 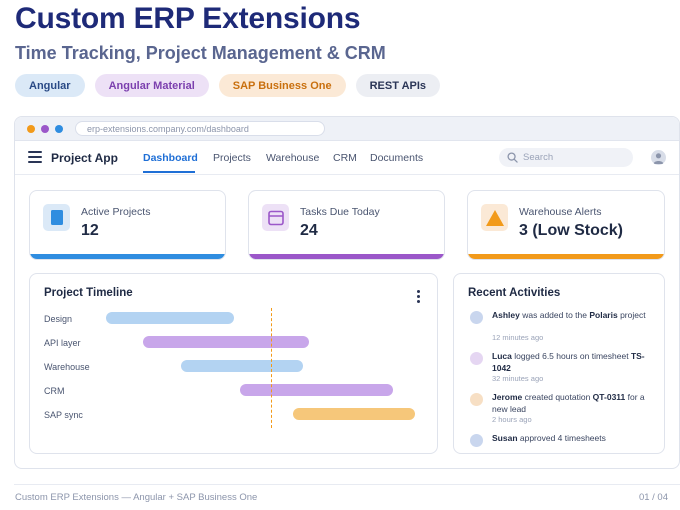 What do you see at coordinates (518, 337) in the screenshot?
I see `activity-time: 12 minutes ago` at bounding box center [518, 337].